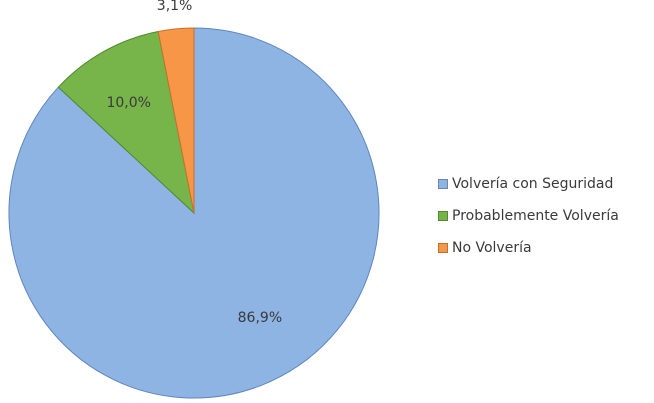  I want to click on legend-item-volveria-con-seguridad: Volvería con Seguridad, so click(544, 184).